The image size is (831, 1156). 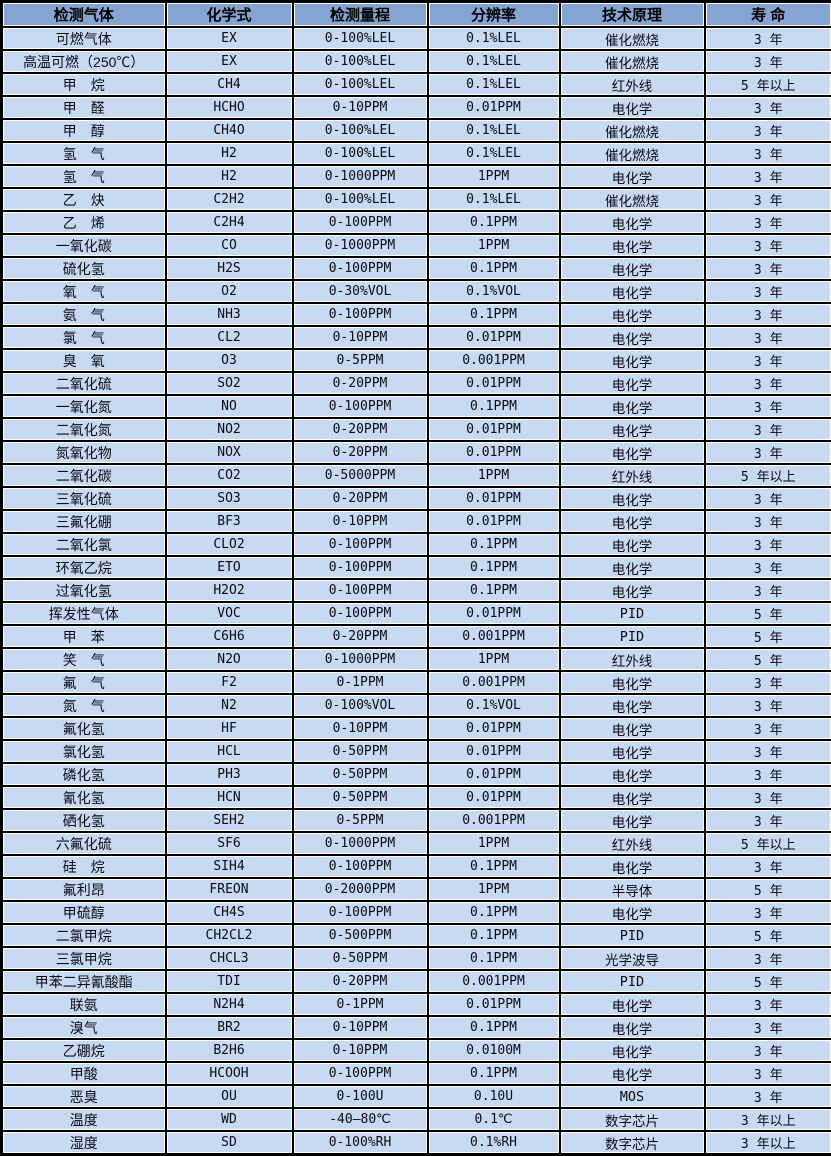 I want to click on cell-gas-name: 六氟化硫, so click(x=84, y=843).